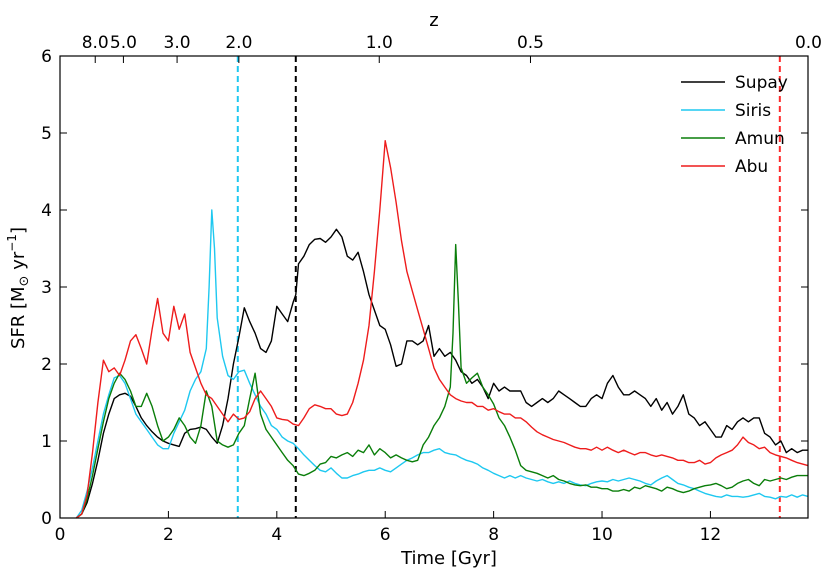  What do you see at coordinates (751, 167) in the screenshot?
I see `legend-label-abu: Abu` at bounding box center [751, 167].